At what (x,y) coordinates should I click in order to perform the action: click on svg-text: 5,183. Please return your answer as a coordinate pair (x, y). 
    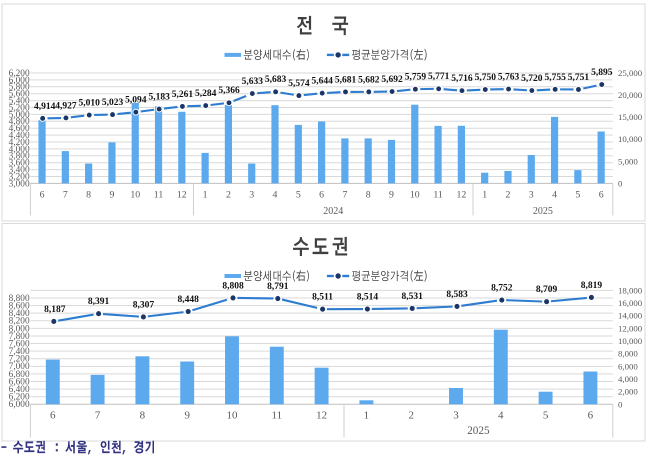
    Looking at the image, I should click on (159, 97).